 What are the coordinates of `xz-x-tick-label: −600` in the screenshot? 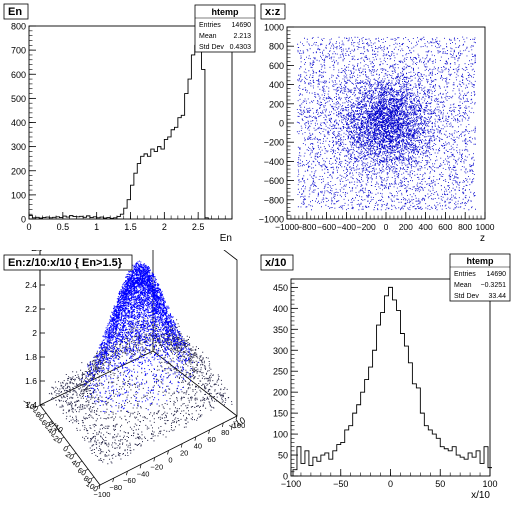 It's located at (326, 227).